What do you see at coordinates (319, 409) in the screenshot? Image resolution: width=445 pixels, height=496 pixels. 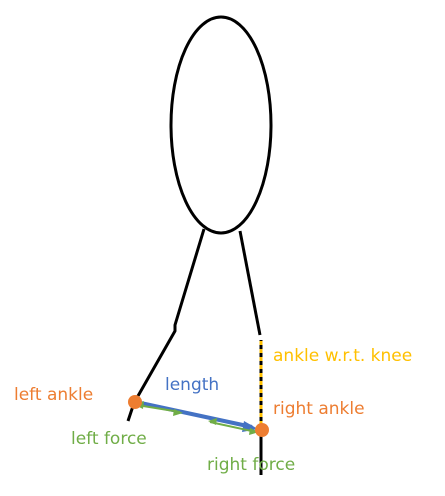 I see `right-ankle-label: right ankle` at bounding box center [319, 409].